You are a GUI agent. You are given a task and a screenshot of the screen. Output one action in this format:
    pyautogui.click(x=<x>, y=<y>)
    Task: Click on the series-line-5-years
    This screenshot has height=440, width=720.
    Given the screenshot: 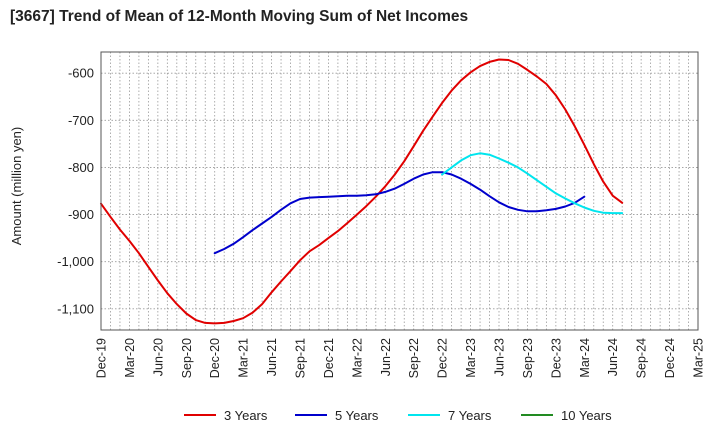 What is the action you would take?
    pyautogui.click(x=399, y=213)
    